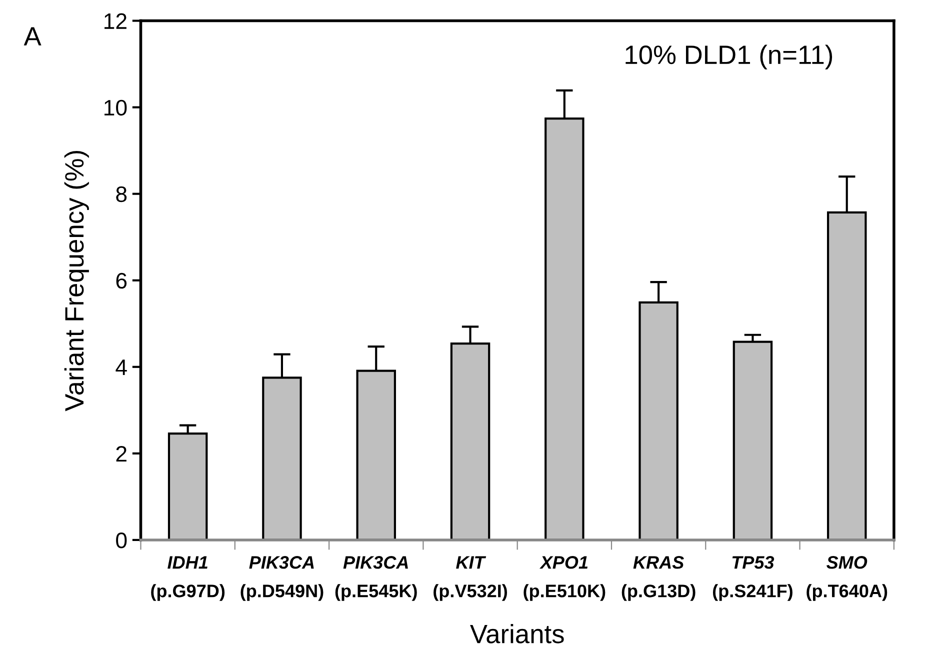  I want to click on y-tick-label: 2, so click(121, 454).